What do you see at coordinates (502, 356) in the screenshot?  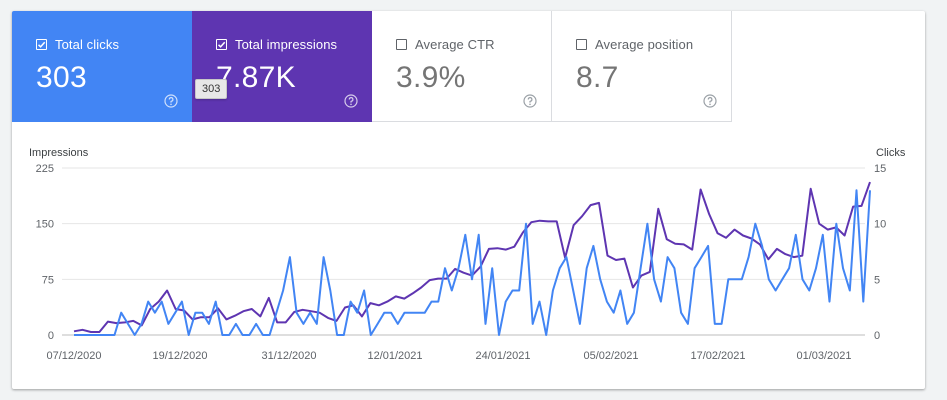 I see `x-tick-label: 24/01/2021` at bounding box center [502, 356].